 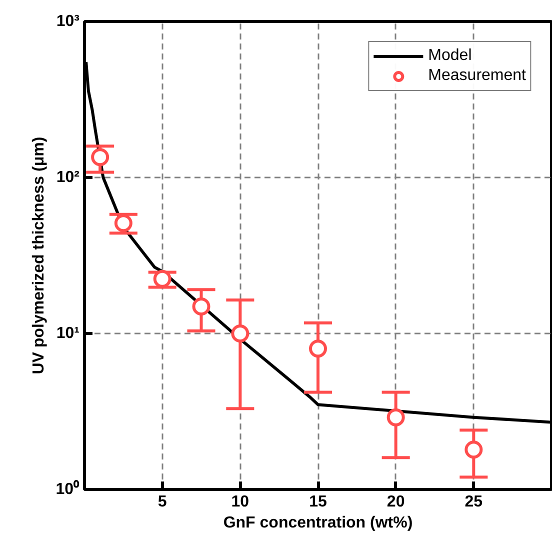 I want to click on y-tick-label: 10⁰, so click(x=68, y=489).